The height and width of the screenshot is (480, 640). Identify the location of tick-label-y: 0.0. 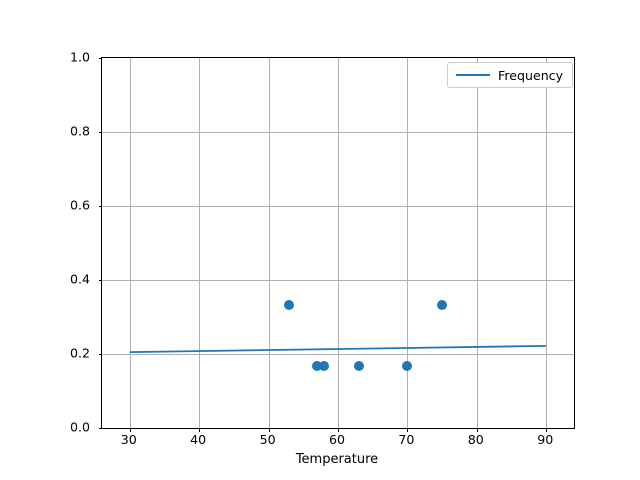
(79, 427).